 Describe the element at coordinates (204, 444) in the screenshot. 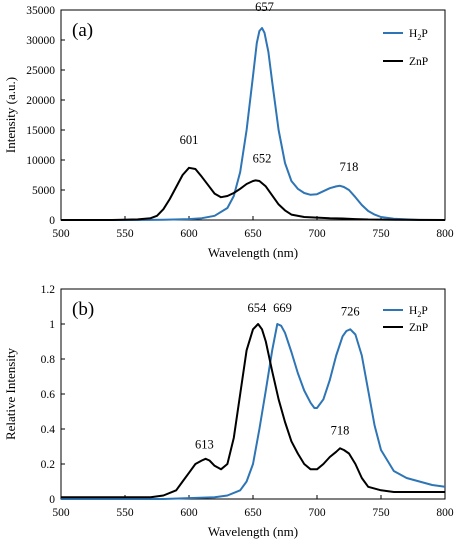

I see `peak-label: 613` at that location.